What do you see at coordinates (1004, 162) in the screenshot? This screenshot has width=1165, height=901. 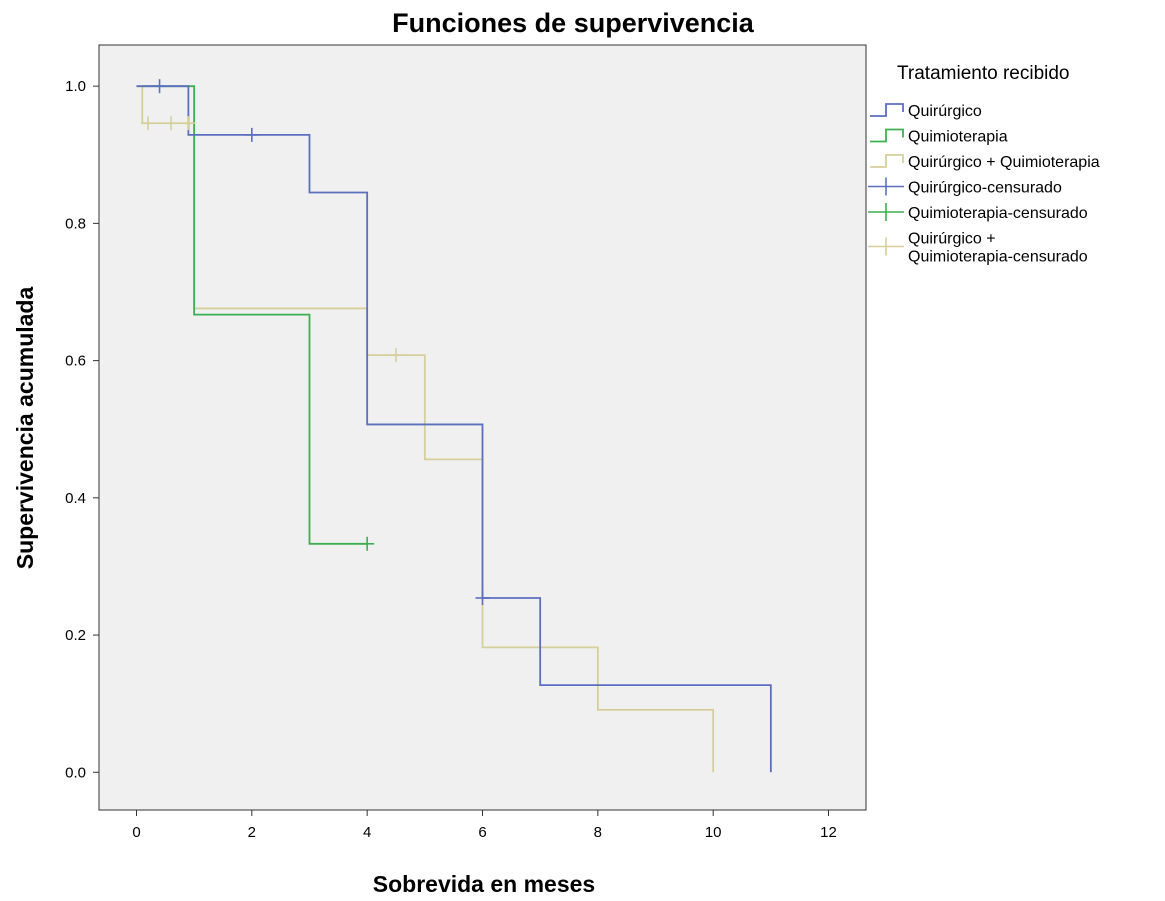 I see `legend-label: Quirúrgico + Quimioterapia` at bounding box center [1004, 162].